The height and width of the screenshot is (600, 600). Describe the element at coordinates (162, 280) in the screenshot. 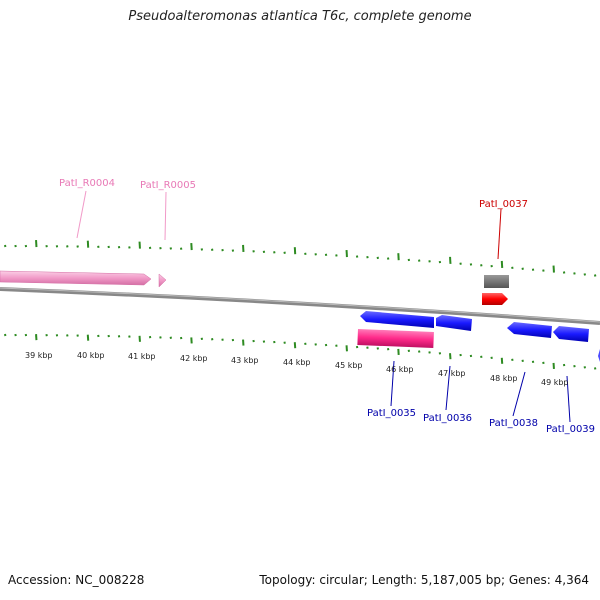

I see `feature-PatI_R0005` at that location.